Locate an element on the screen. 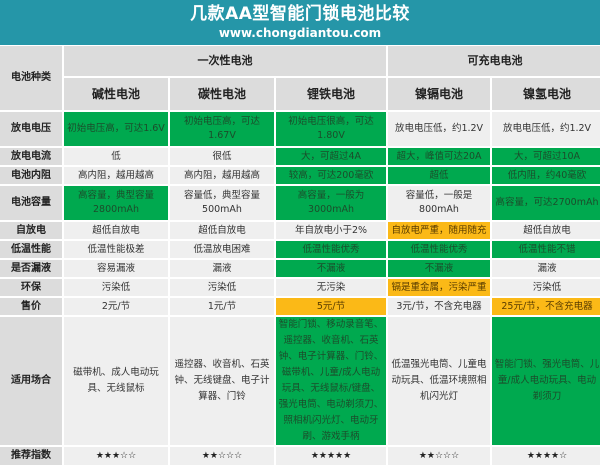 This screenshot has width=600, height=467. table-cell: 较高，可达200毫欧 is located at coordinates (331, 175).